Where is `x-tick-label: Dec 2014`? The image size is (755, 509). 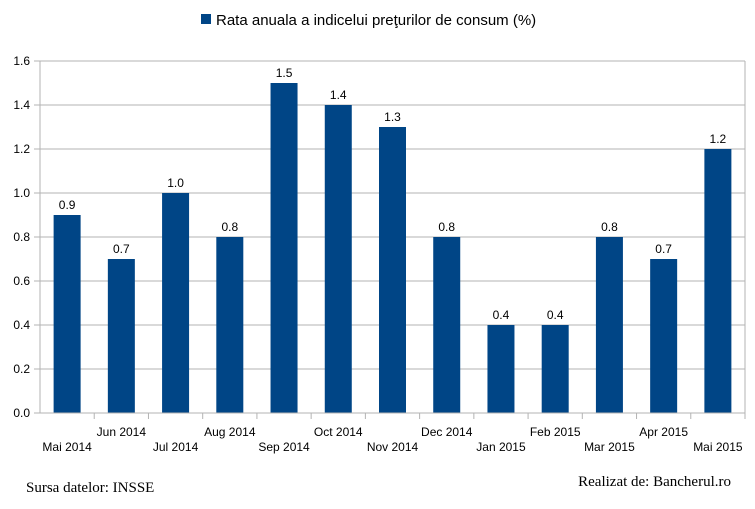 x-tick-label: Dec 2014 is located at coordinates (447, 432).